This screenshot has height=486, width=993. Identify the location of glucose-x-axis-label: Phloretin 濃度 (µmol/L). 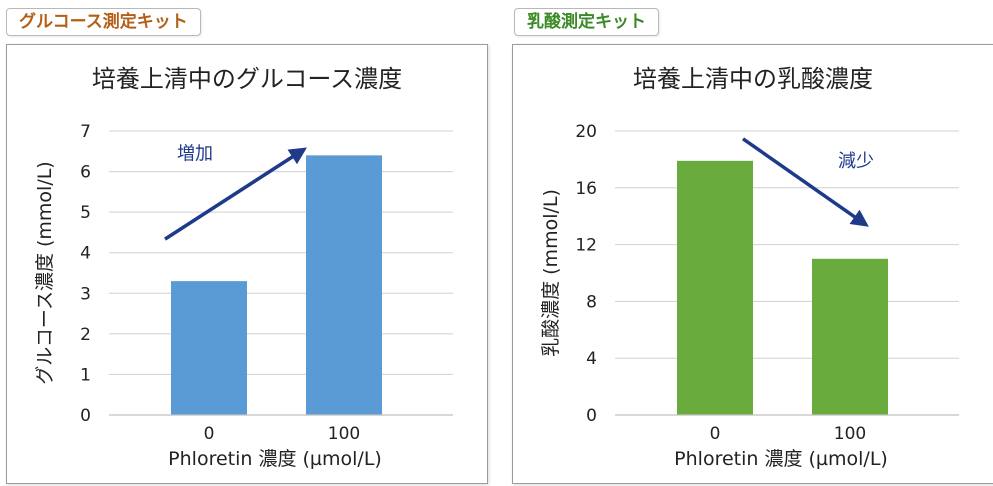
(275, 459).